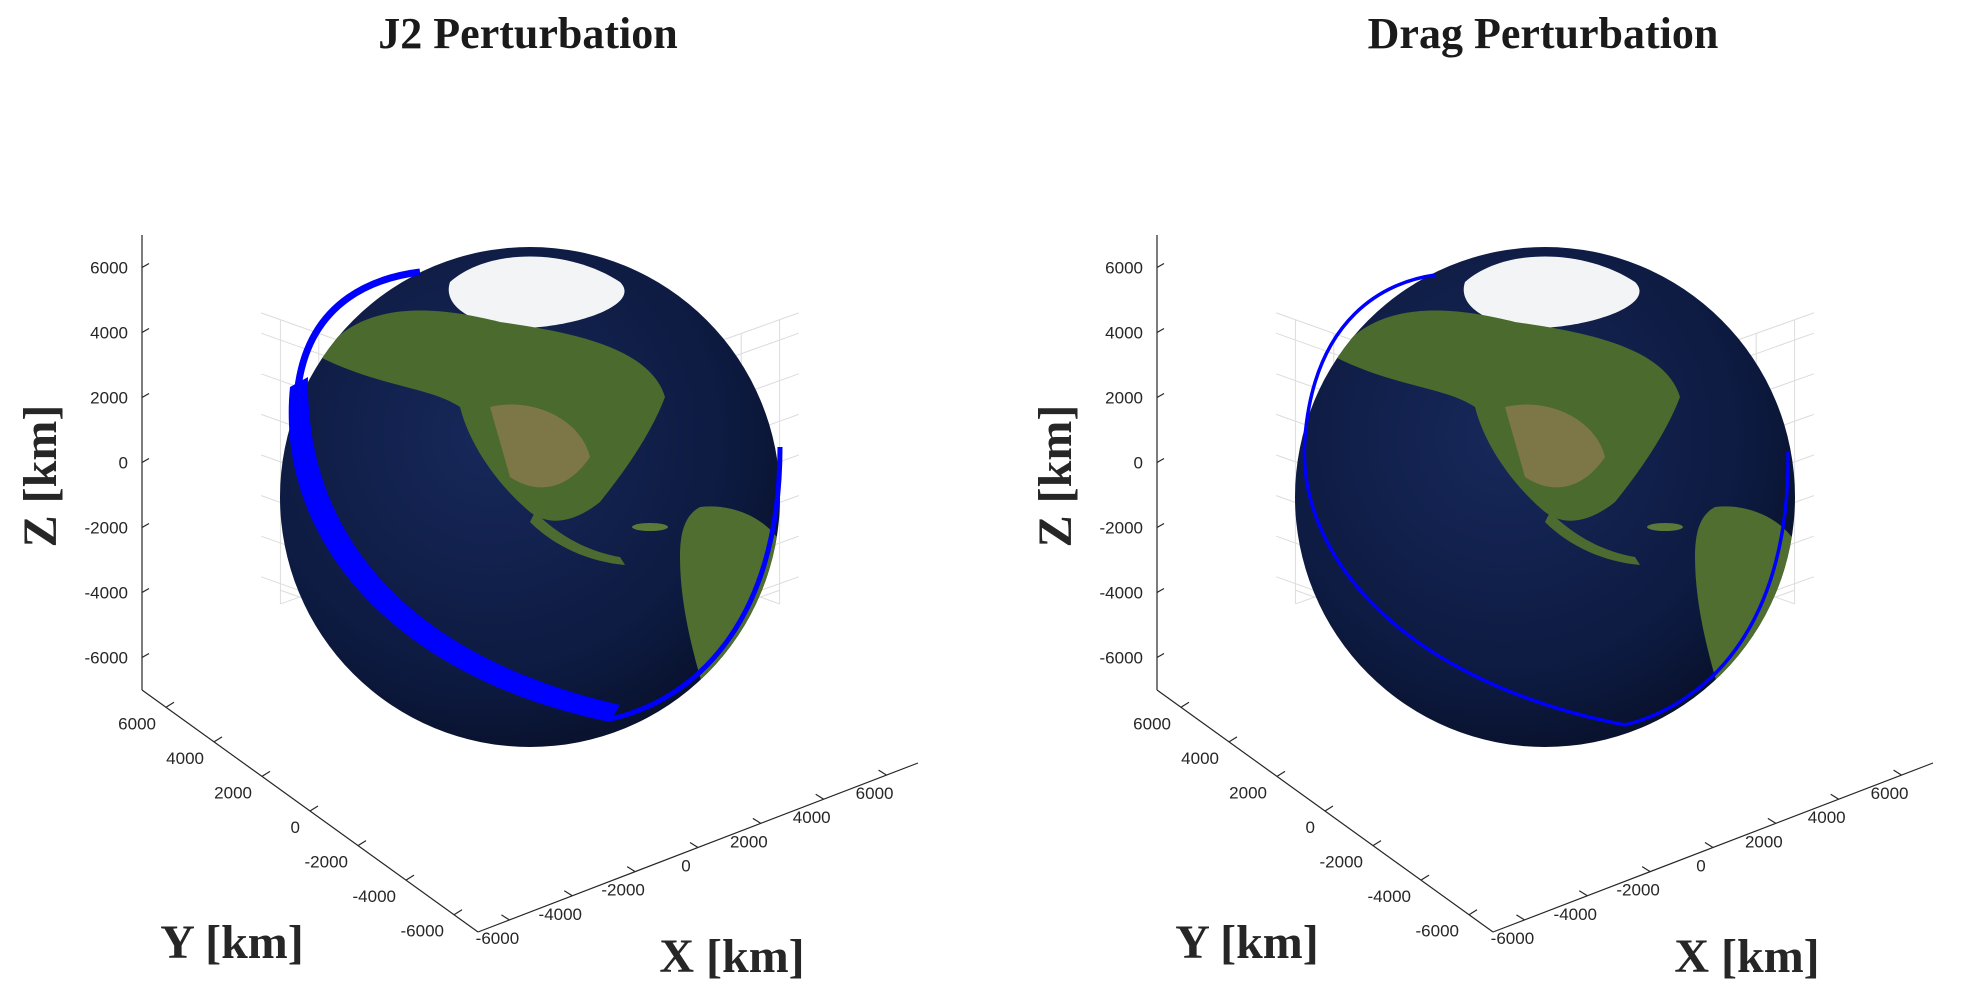 Image resolution: width=1980 pixels, height=995 pixels. What do you see at coordinates (1152, 723) in the screenshot?
I see `y-tick-label: 6000` at bounding box center [1152, 723].